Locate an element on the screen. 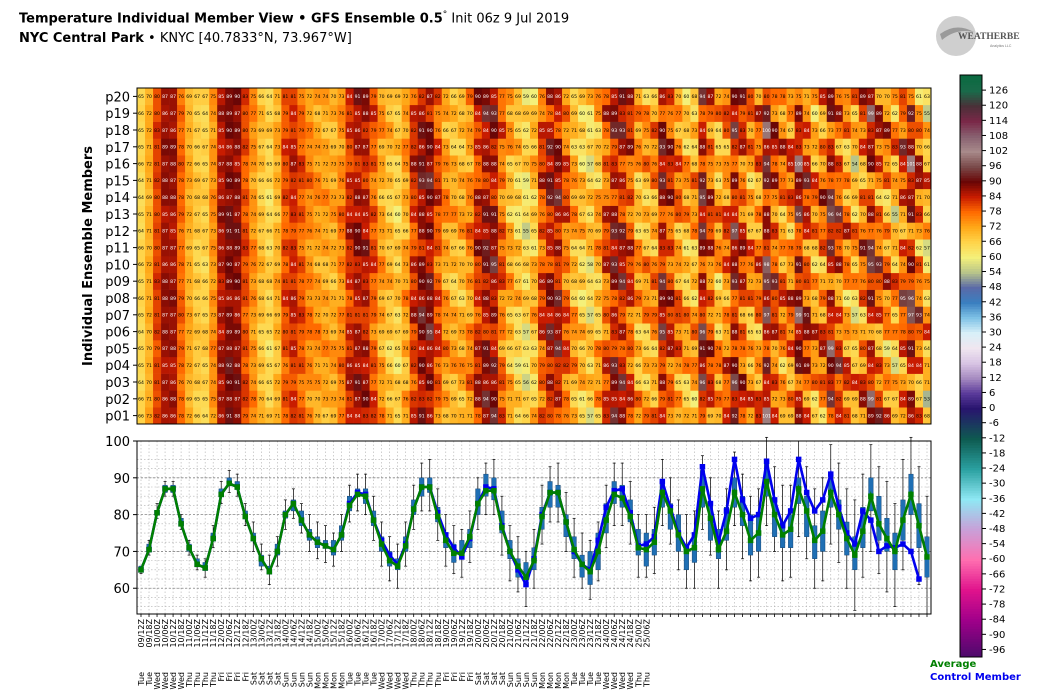 The image size is (1040, 696). heatmap-cell-value: 61 is located at coordinates (582, 400).